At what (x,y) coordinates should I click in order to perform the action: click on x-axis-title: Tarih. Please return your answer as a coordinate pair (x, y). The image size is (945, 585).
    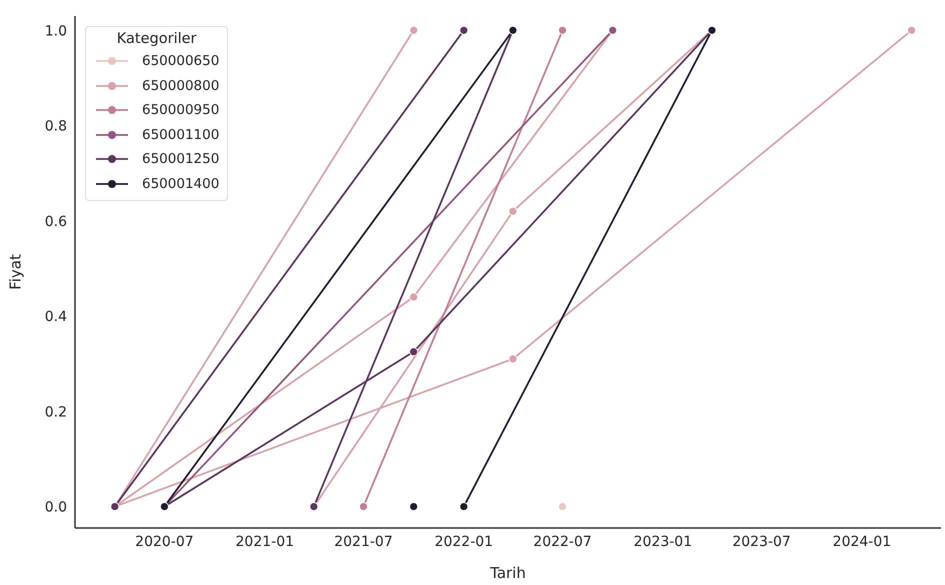
    Looking at the image, I should click on (507, 573).